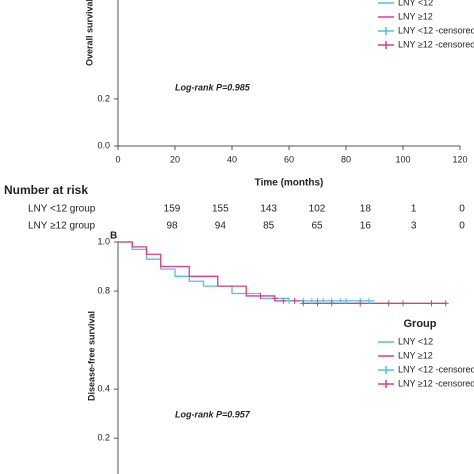 The width and height of the screenshot is (474, 474). I want to click on risk-count: 18, so click(366, 209).